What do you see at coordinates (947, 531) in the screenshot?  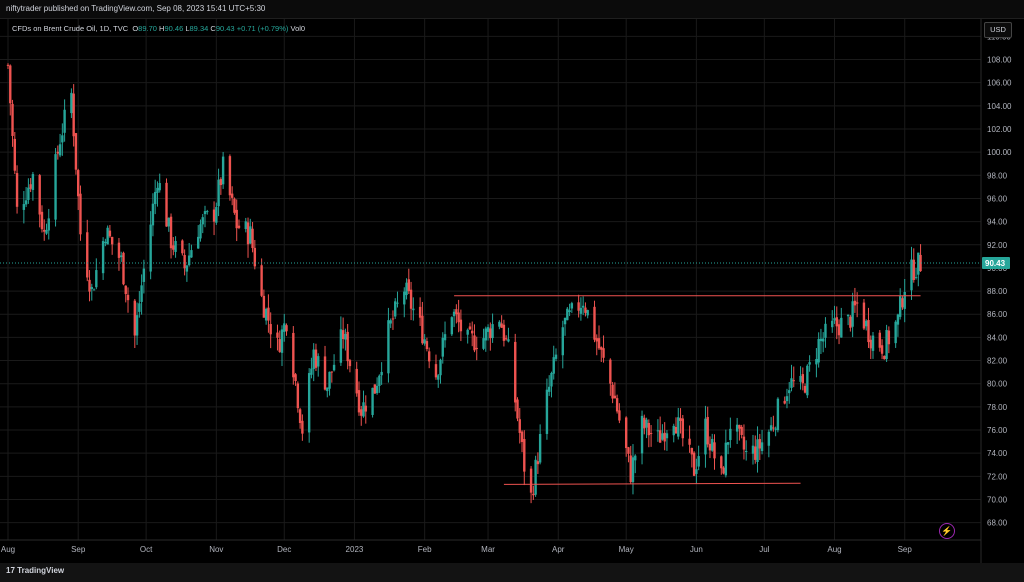 I see `lightning-icon: ⚡` at bounding box center [947, 531].